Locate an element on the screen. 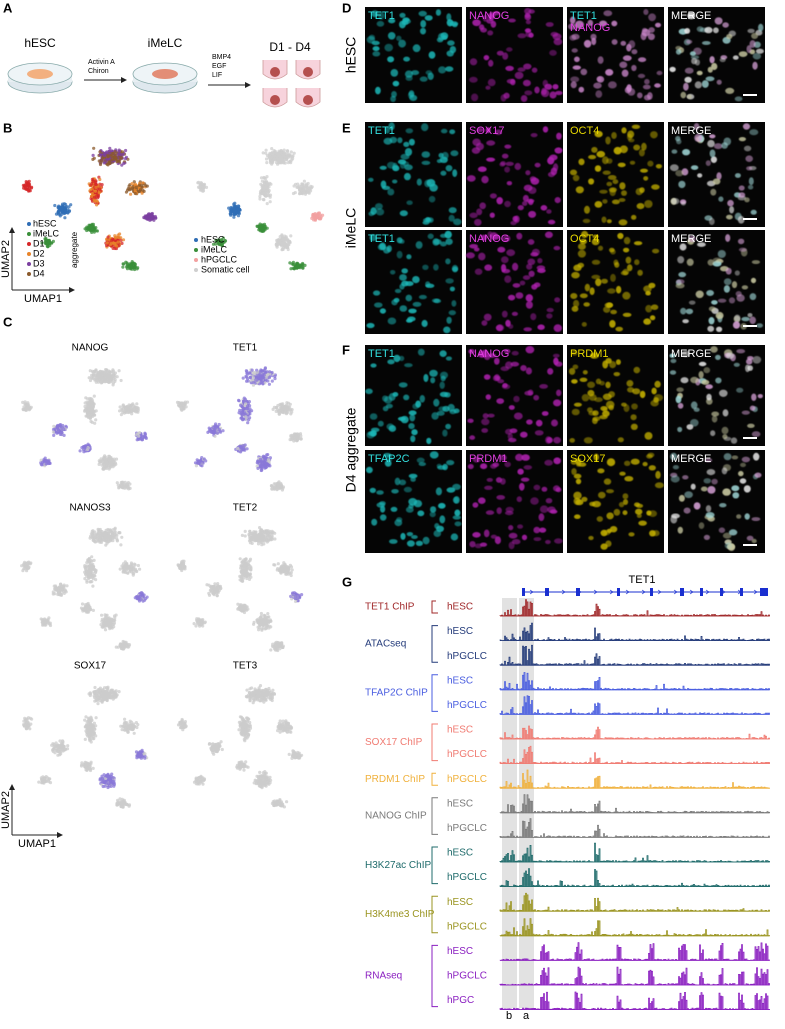  factor: LIF is located at coordinates (217, 75).